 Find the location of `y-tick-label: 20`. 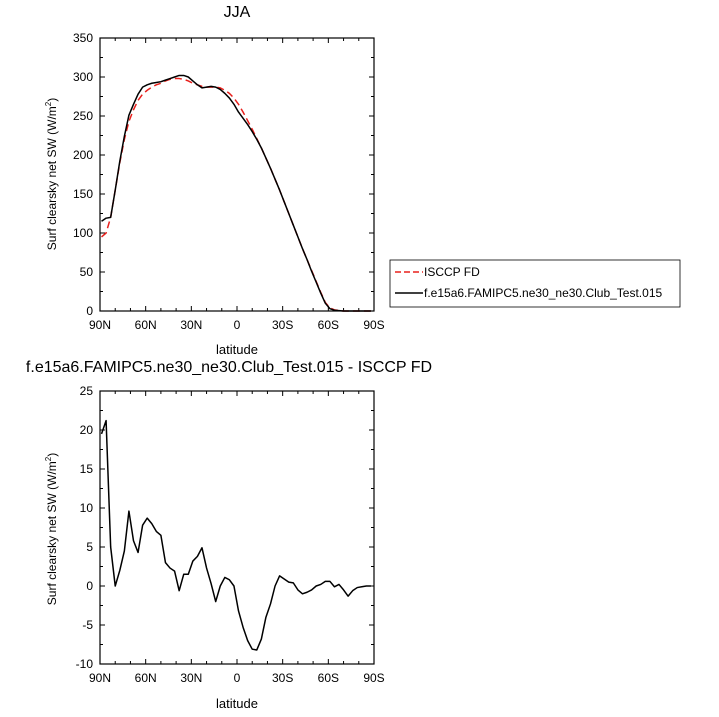

y-tick-label: 20 is located at coordinates (87, 430).